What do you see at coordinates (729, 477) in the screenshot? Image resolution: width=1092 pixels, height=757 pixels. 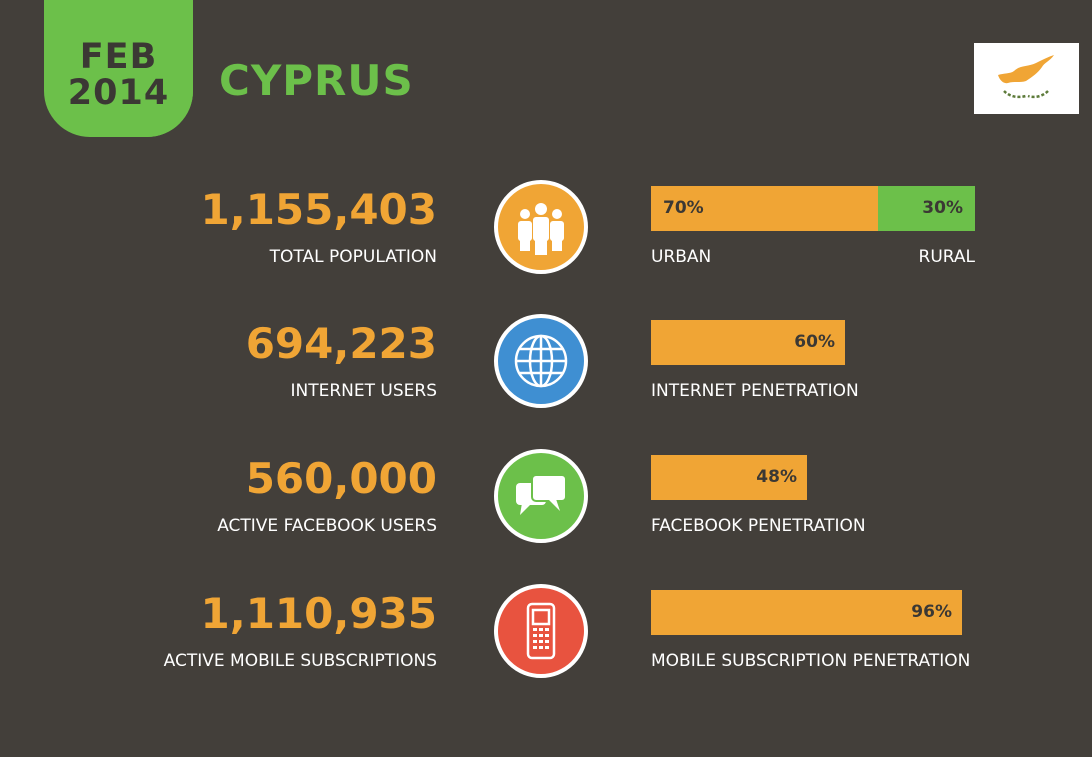 I see `facebook-bar` at bounding box center [729, 477].